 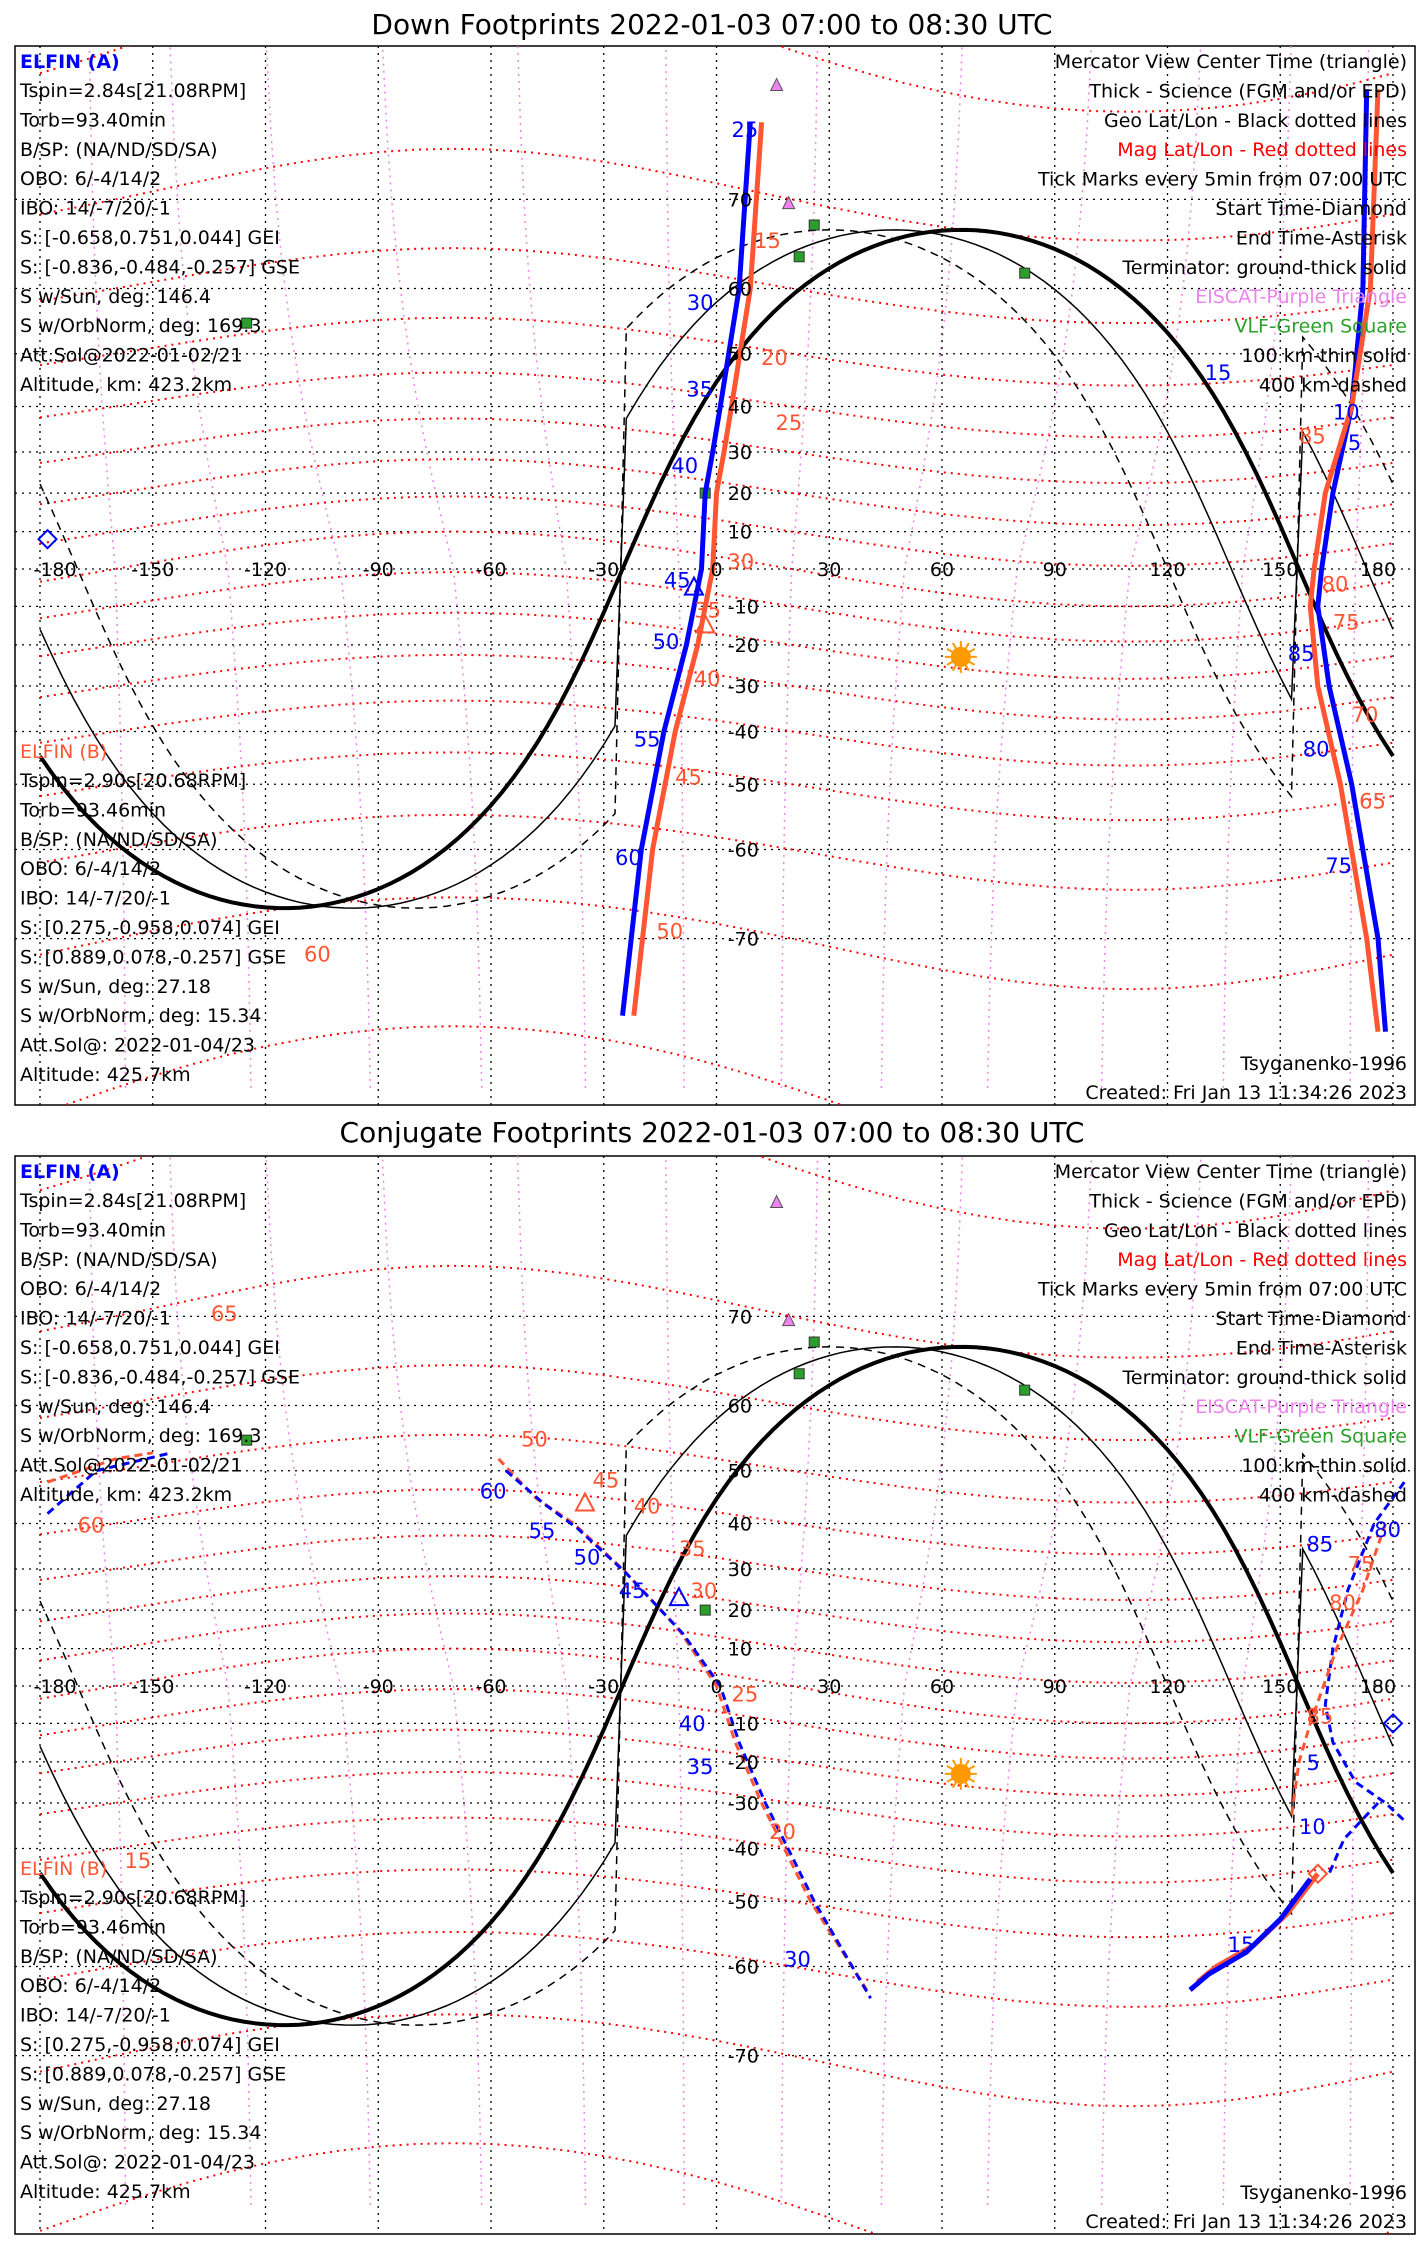 What do you see at coordinates (1321, 238) in the screenshot?
I see `legend-line: End Time-Asterisk` at bounding box center [1321, 238].